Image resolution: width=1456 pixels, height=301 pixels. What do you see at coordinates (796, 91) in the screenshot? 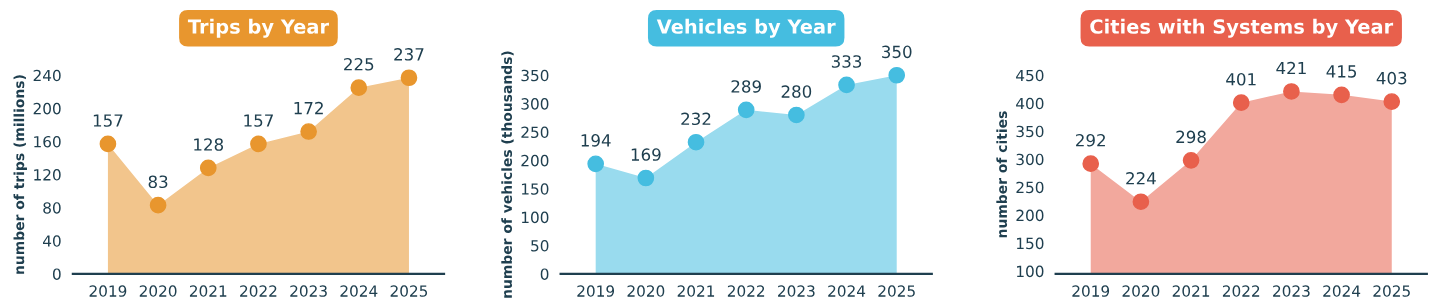
I see `data-label: 280` at bounding box center [796, 91].